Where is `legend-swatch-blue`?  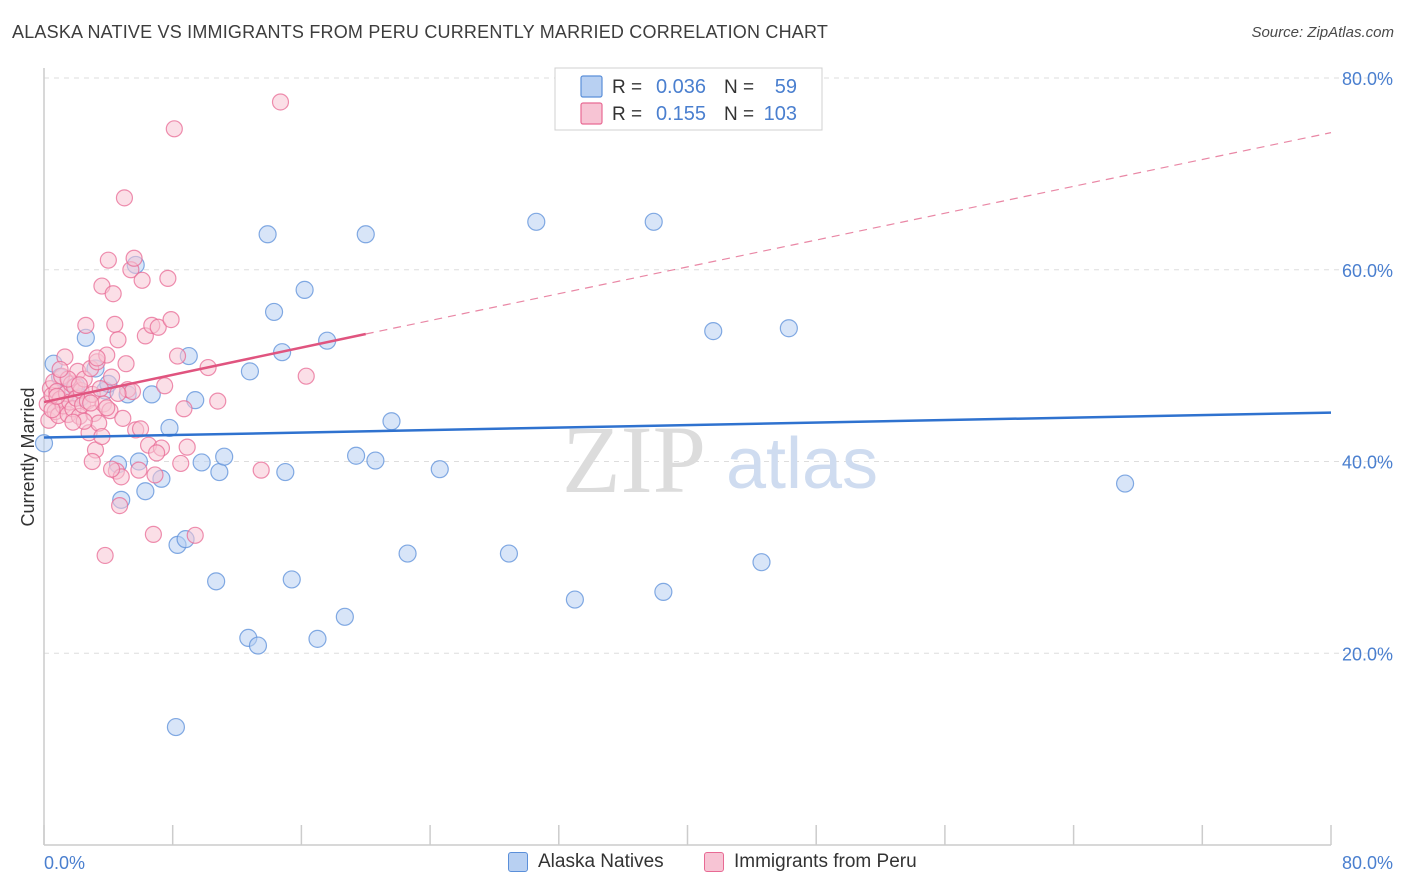
legend-swatch-blue is located at coordinates (518, 862).